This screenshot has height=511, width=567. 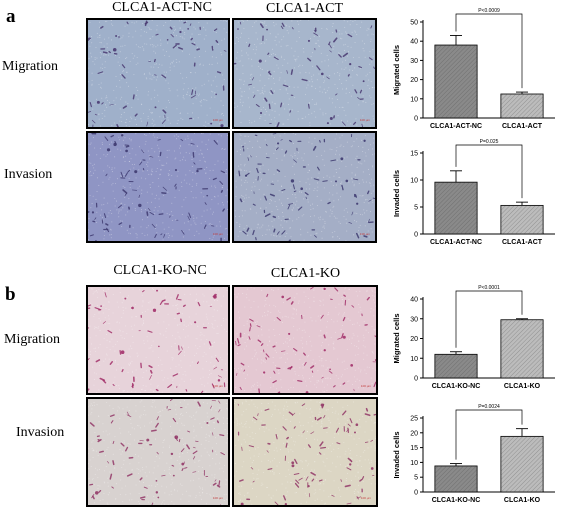 What do you see at coordinates (160, 270) in the screenshot?
I see `column-header-ko-nc: CLCA1-KO-NC` at bounding box center [160, 270].